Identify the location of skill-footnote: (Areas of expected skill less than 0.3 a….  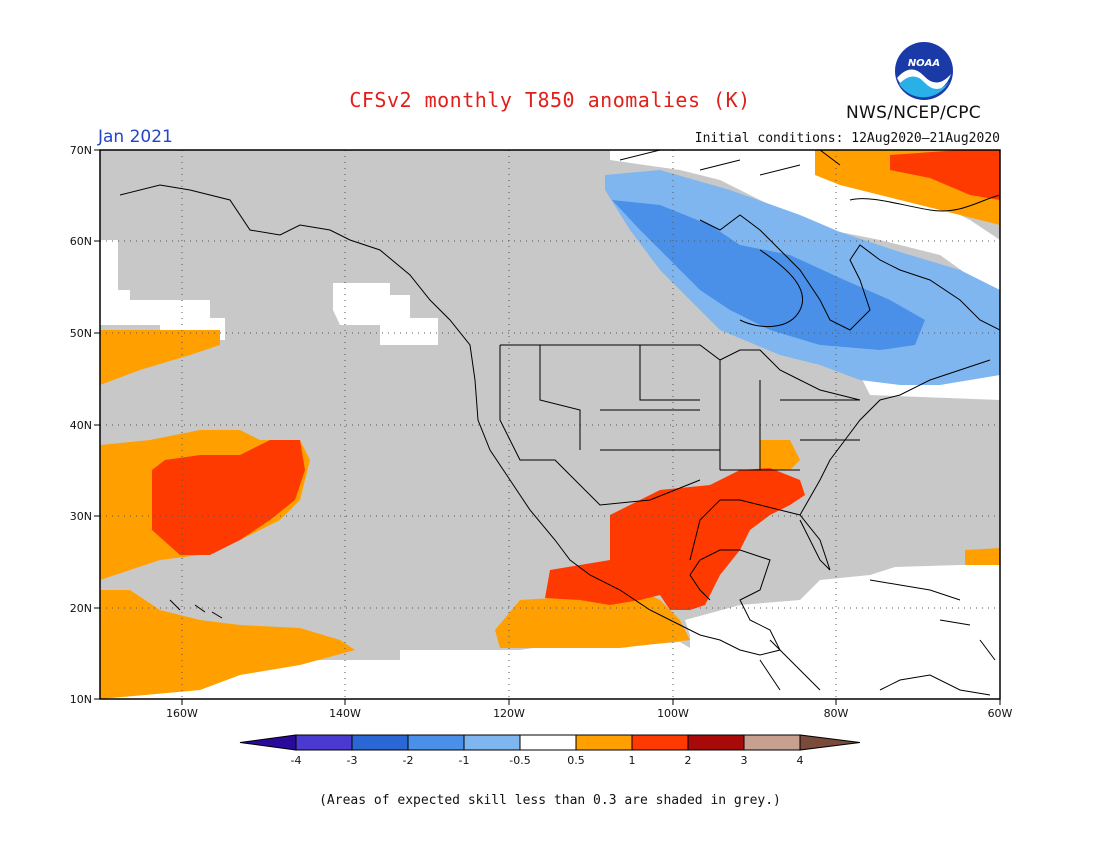
(550, 800).